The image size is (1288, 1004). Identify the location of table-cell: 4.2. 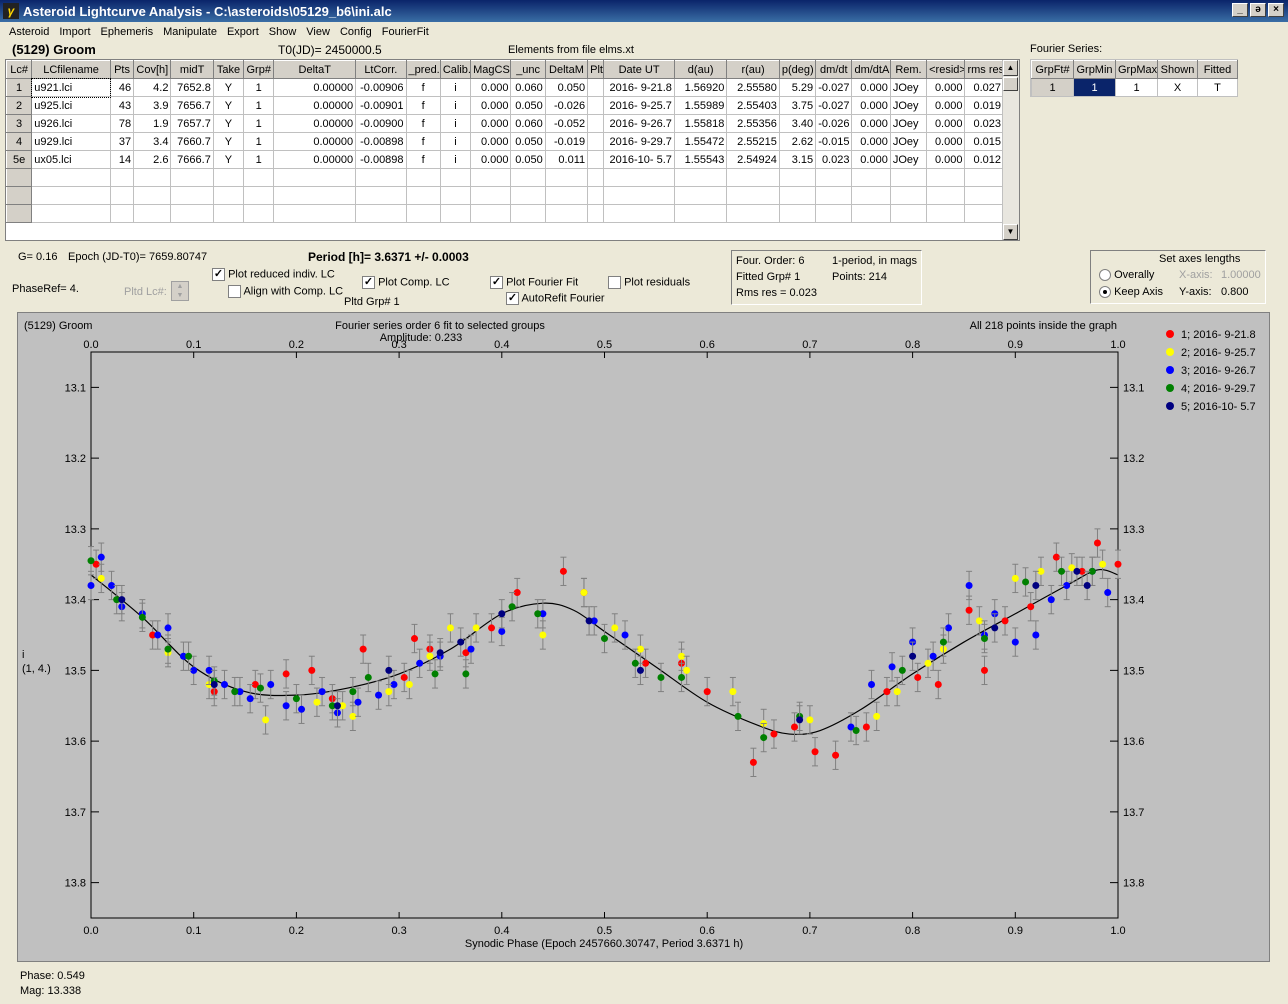
(152, 87).